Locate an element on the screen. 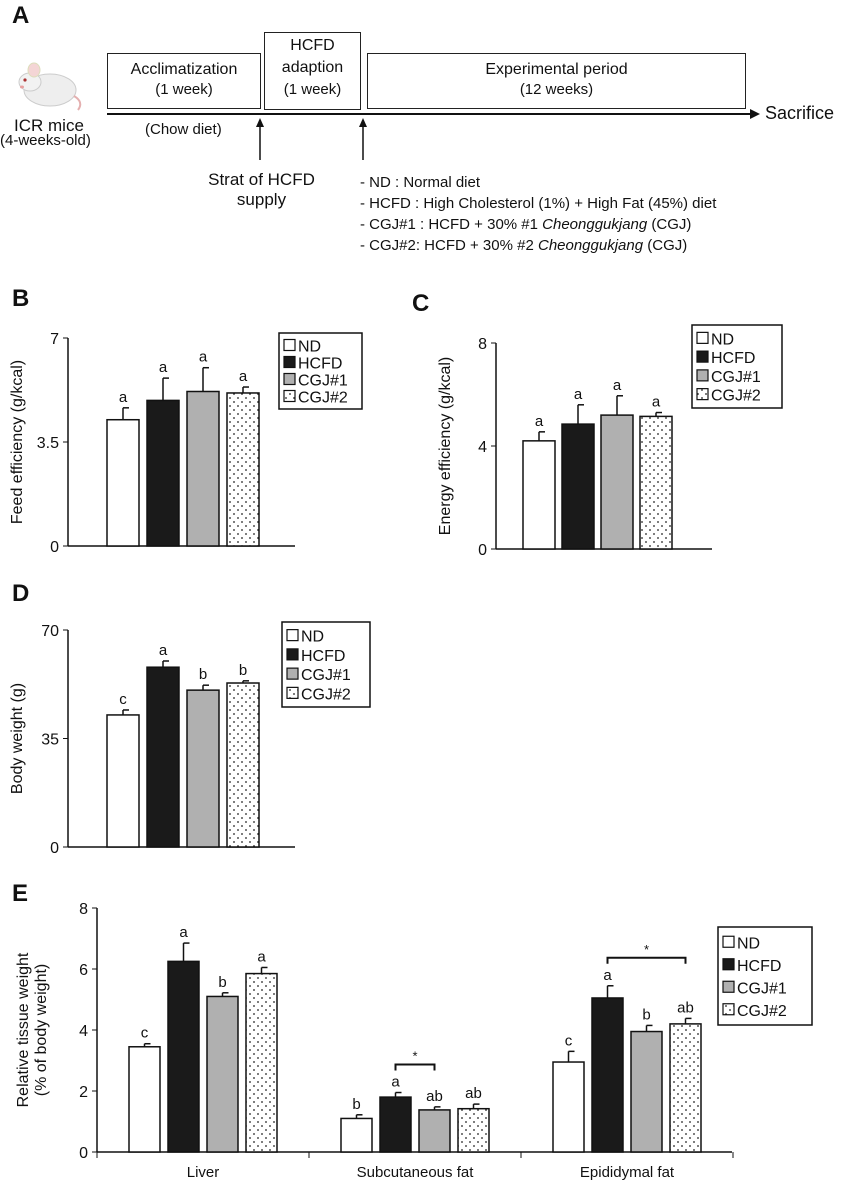  e-y-label: Relative tissue weight is located at coordinates (23, 1029).